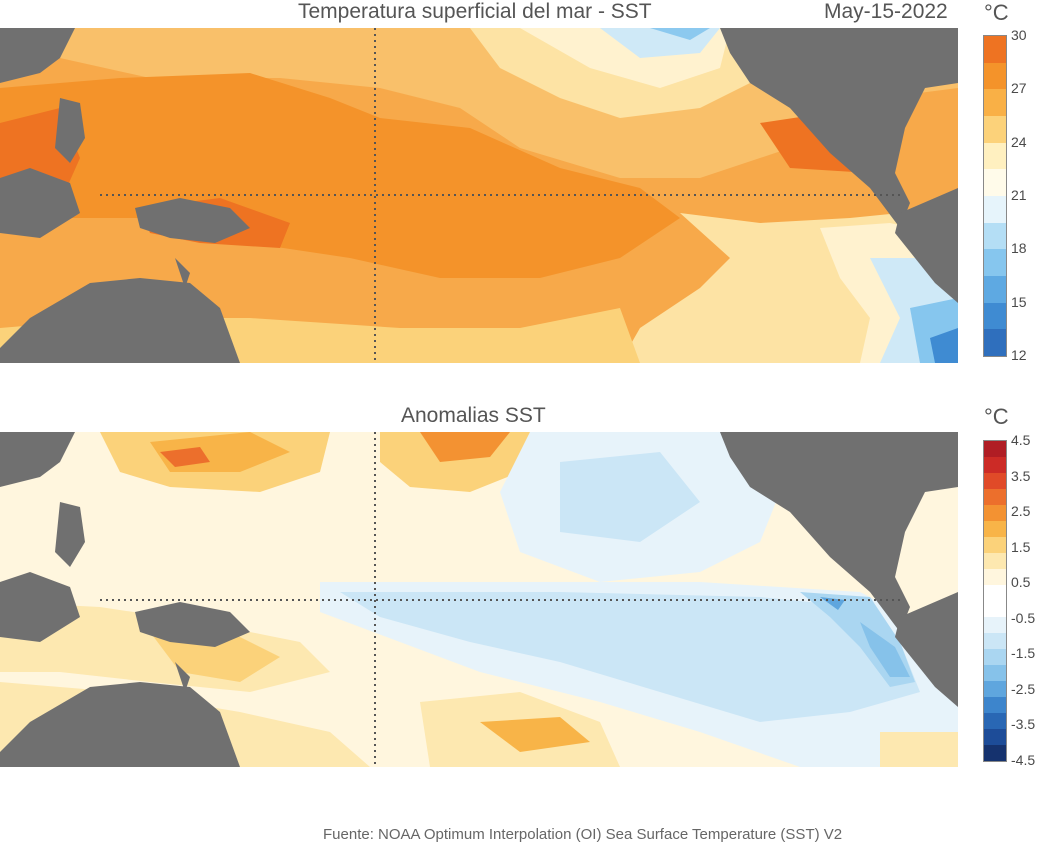  Describe the element at coordinates (1019, 141) in the screenshot. I see `sst-colorbar-tick-label: 24` at that location.